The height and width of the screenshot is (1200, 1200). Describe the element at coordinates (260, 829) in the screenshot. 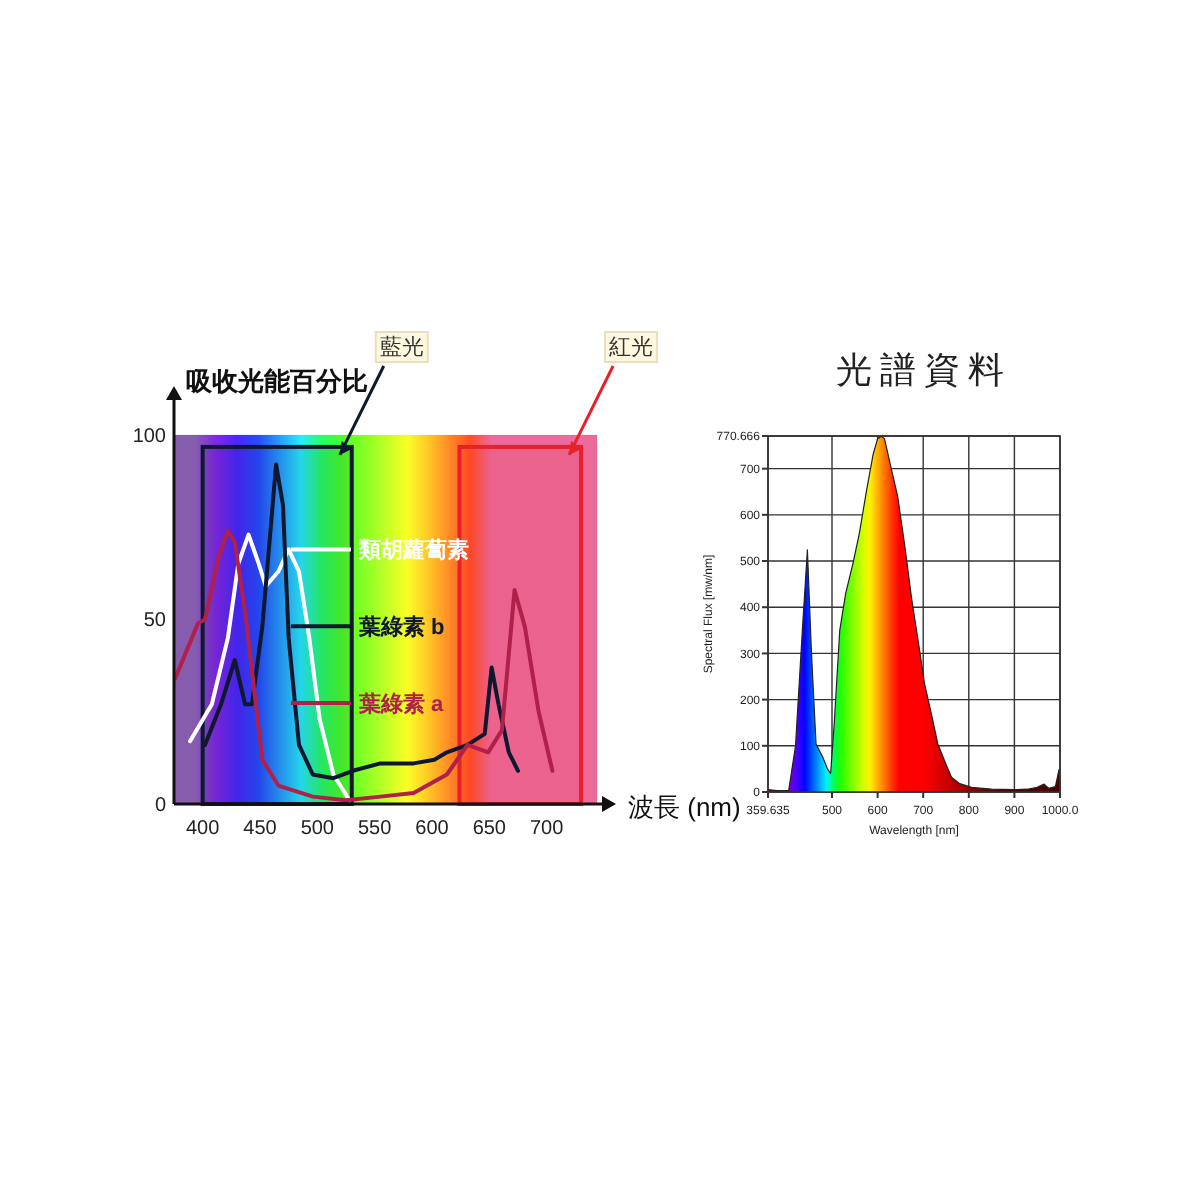

I see `x-tick-label: 450` at that location.